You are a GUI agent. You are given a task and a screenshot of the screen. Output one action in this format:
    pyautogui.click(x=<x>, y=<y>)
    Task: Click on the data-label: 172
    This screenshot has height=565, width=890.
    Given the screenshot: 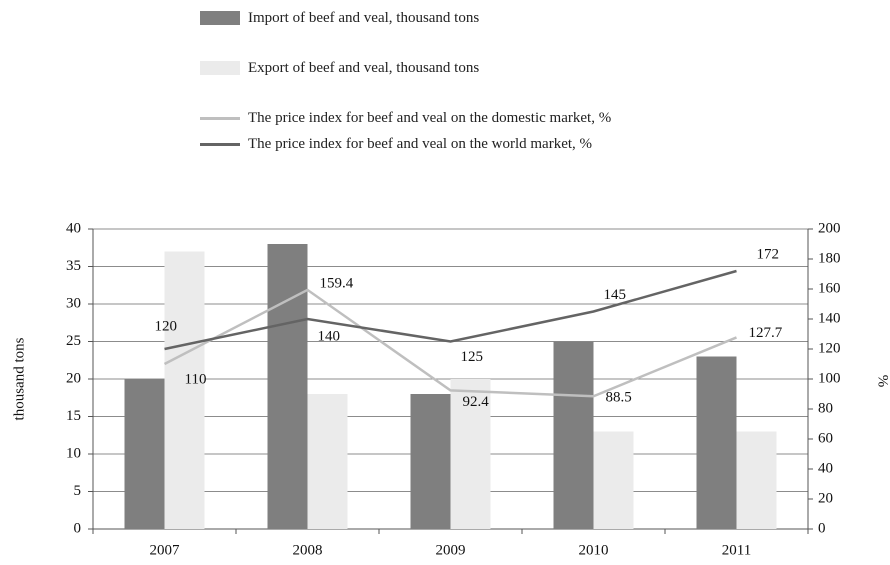 What is the action you would take?
    pyautogui.click(x=768, y=254)
    